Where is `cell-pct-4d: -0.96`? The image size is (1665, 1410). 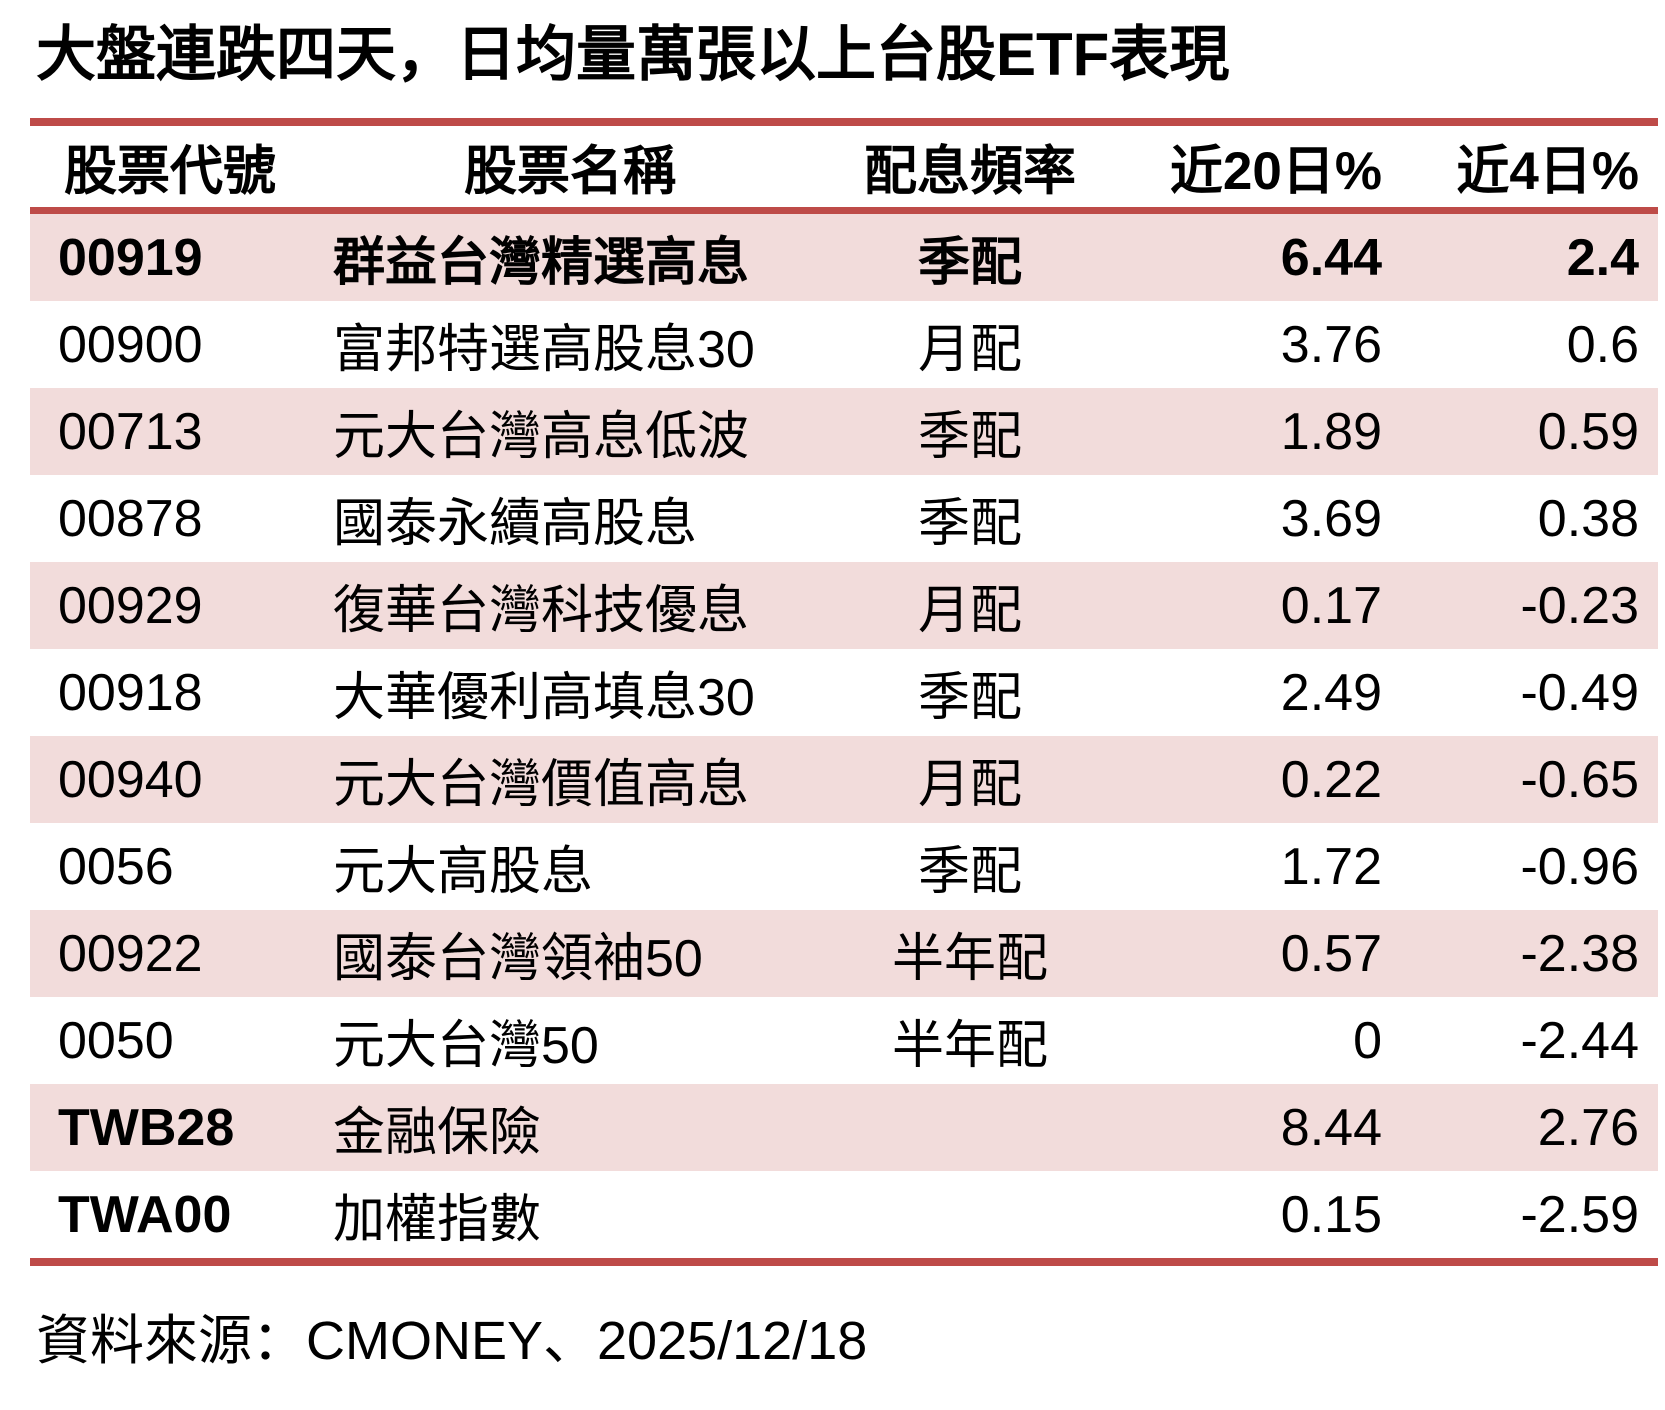
cell-pct-4d: -0.96 is located at coordinates (1579, 866).